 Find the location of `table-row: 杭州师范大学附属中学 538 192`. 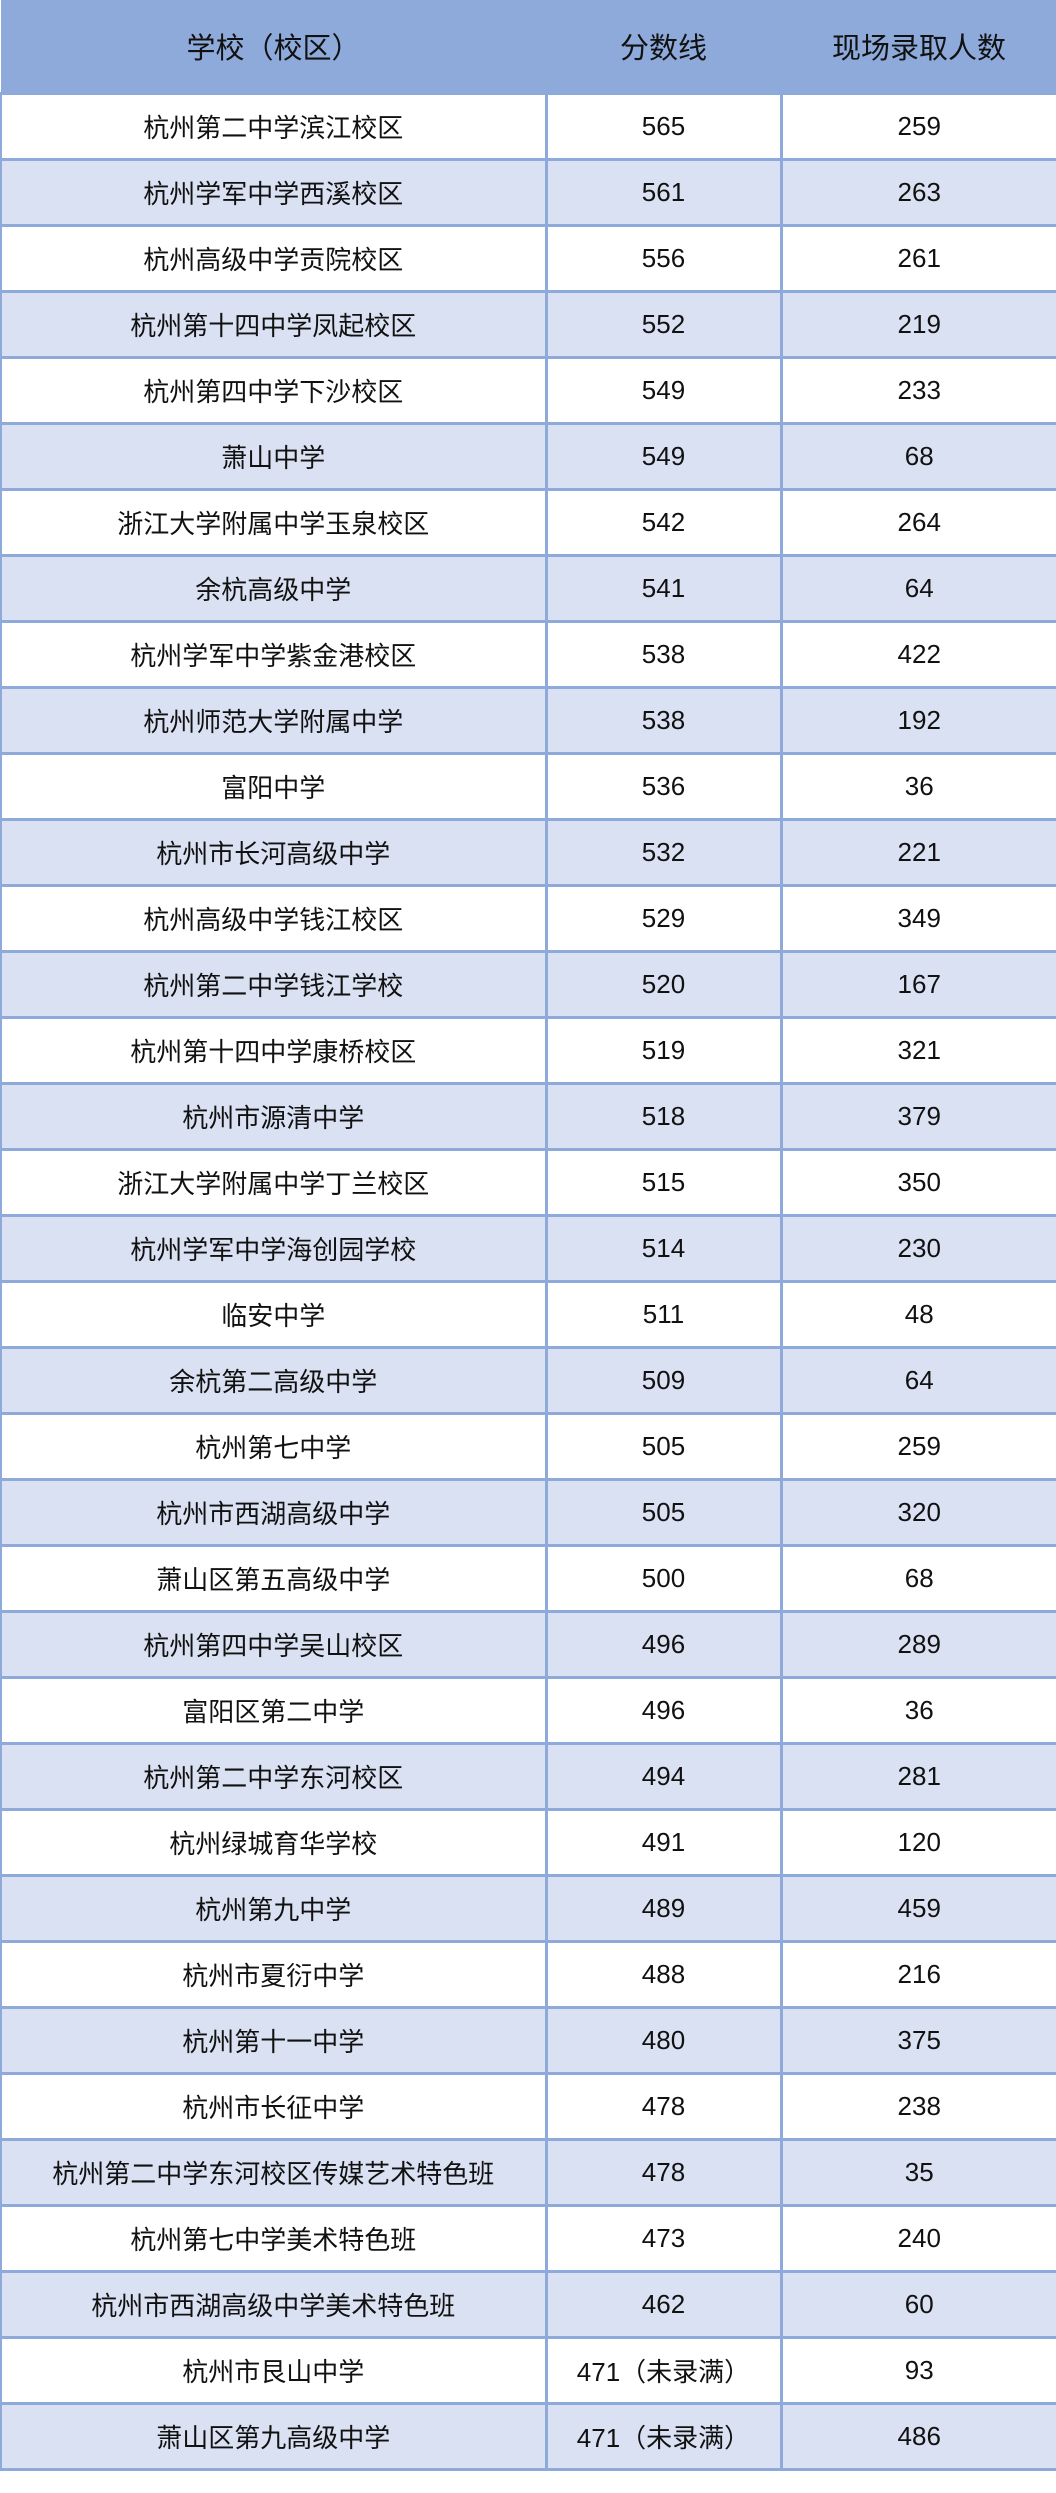

table-row: 杭州师范大学附属中学 538 192 is located at coordinates (528, 720).